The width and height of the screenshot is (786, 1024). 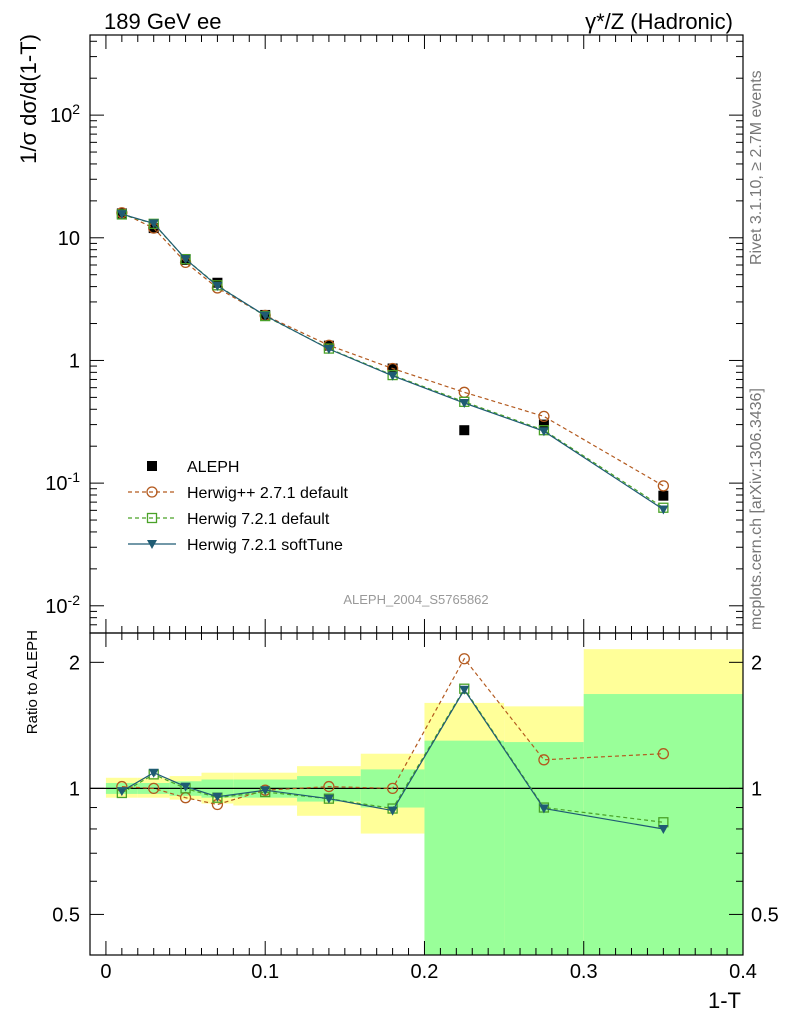 I want to click on legend-entry: Herwig 7.2.1 softTune, so click(x=235, y=545).